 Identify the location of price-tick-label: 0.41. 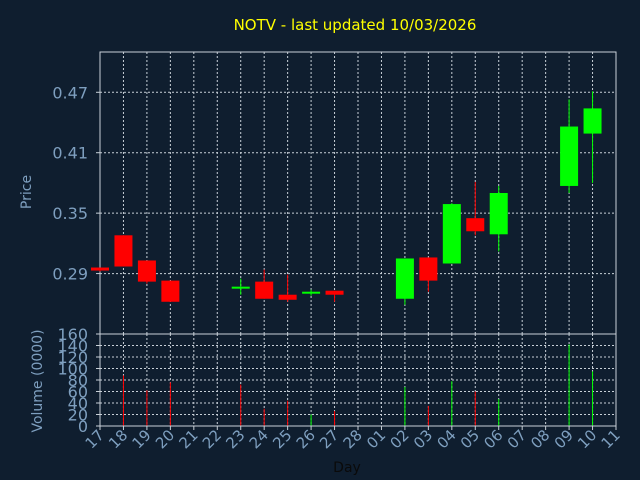
(70, 153).